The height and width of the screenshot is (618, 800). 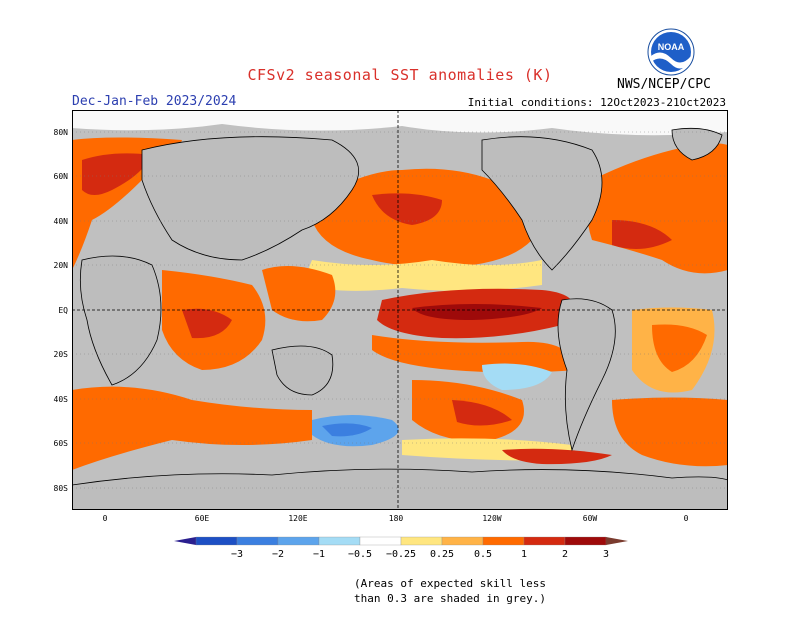 I want to click on logo-text: NOAA, so click(x=671, y=47).